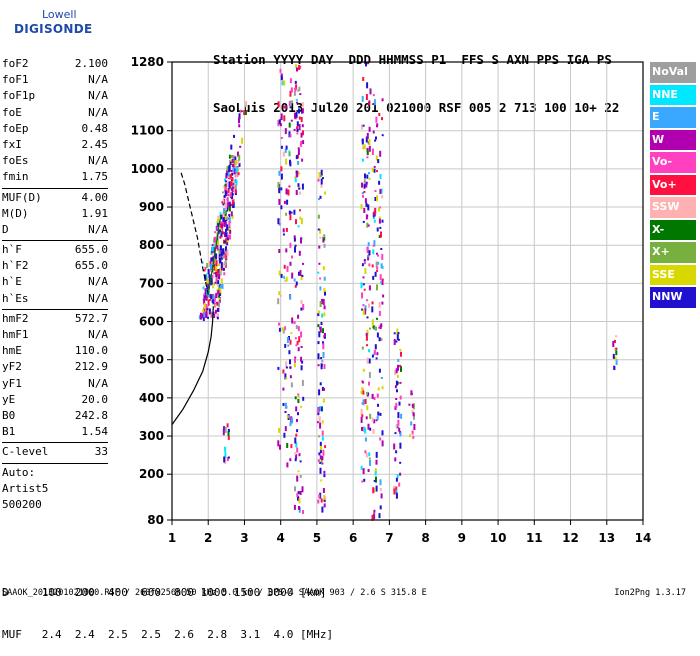 Image resolution: width=700 pixels, height=656 pixels. What do you see at coordinates (91, 250) in the screenshot?
I see `param-value: 655.0` at bounding box center [91, 250].